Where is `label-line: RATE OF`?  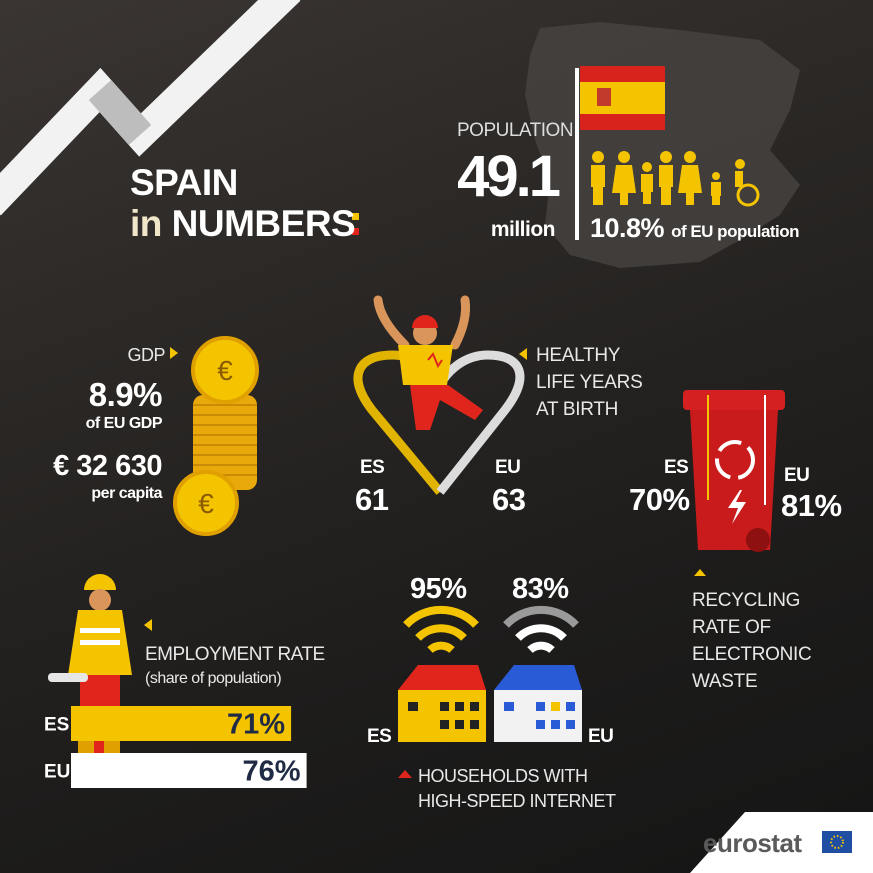
label-line: RATE OF is located at coordinates (731, 627).